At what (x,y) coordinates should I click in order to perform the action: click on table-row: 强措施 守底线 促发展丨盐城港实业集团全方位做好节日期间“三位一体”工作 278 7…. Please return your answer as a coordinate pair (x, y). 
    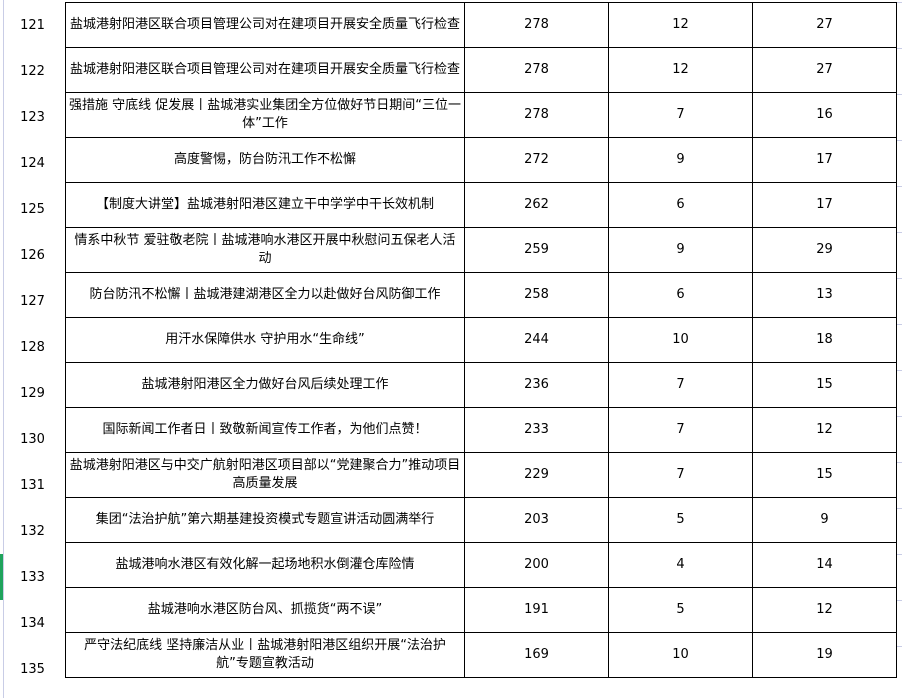
    Looking at the image, I should click on (481, 115).